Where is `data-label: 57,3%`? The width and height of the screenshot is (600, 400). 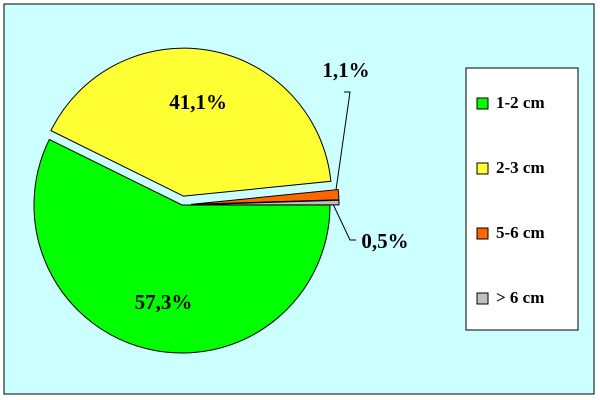
data-label: 57,3% is located at coordinates (164, 302).